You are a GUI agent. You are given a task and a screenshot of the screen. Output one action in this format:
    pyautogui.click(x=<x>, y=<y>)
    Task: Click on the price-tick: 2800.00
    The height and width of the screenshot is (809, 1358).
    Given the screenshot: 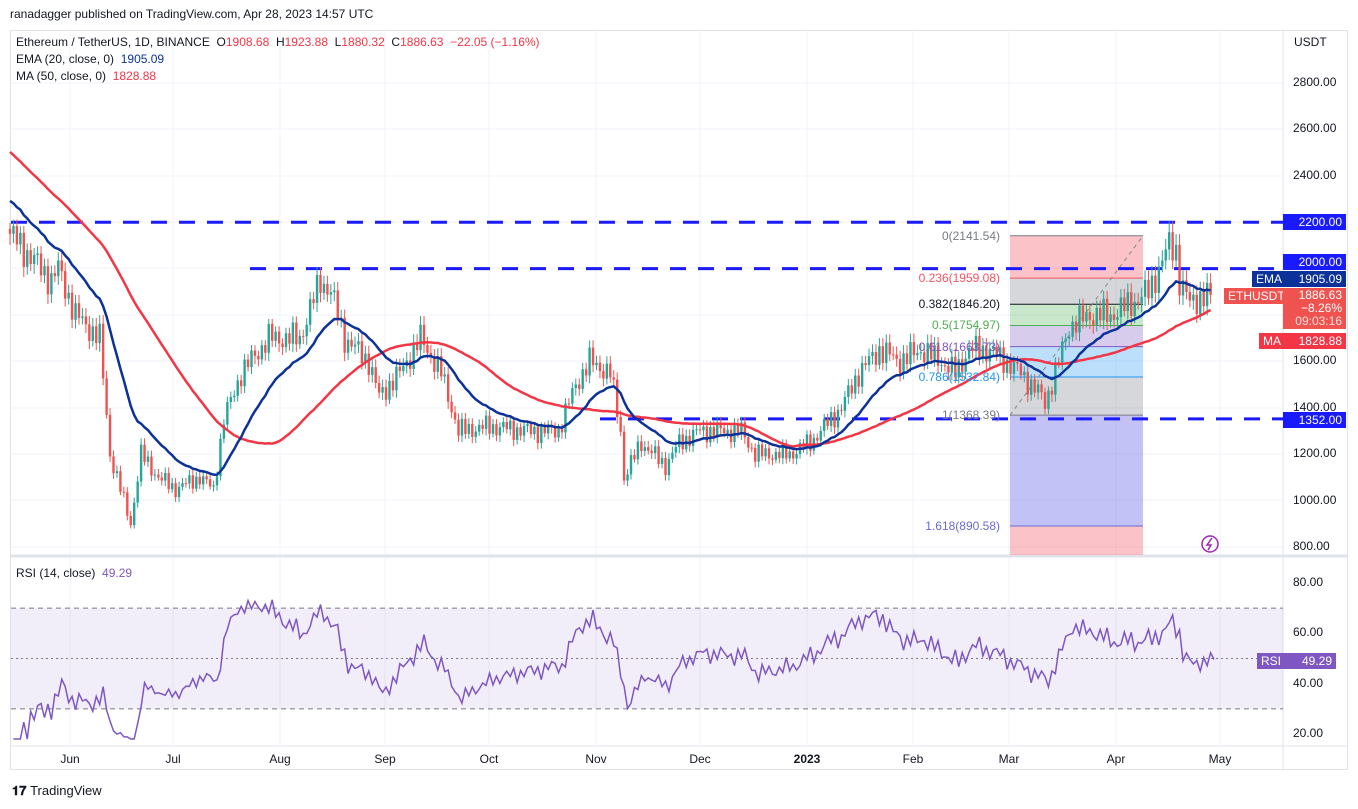 What is the action you would take?
    pyautogui.click(x=1315, y=82)
    